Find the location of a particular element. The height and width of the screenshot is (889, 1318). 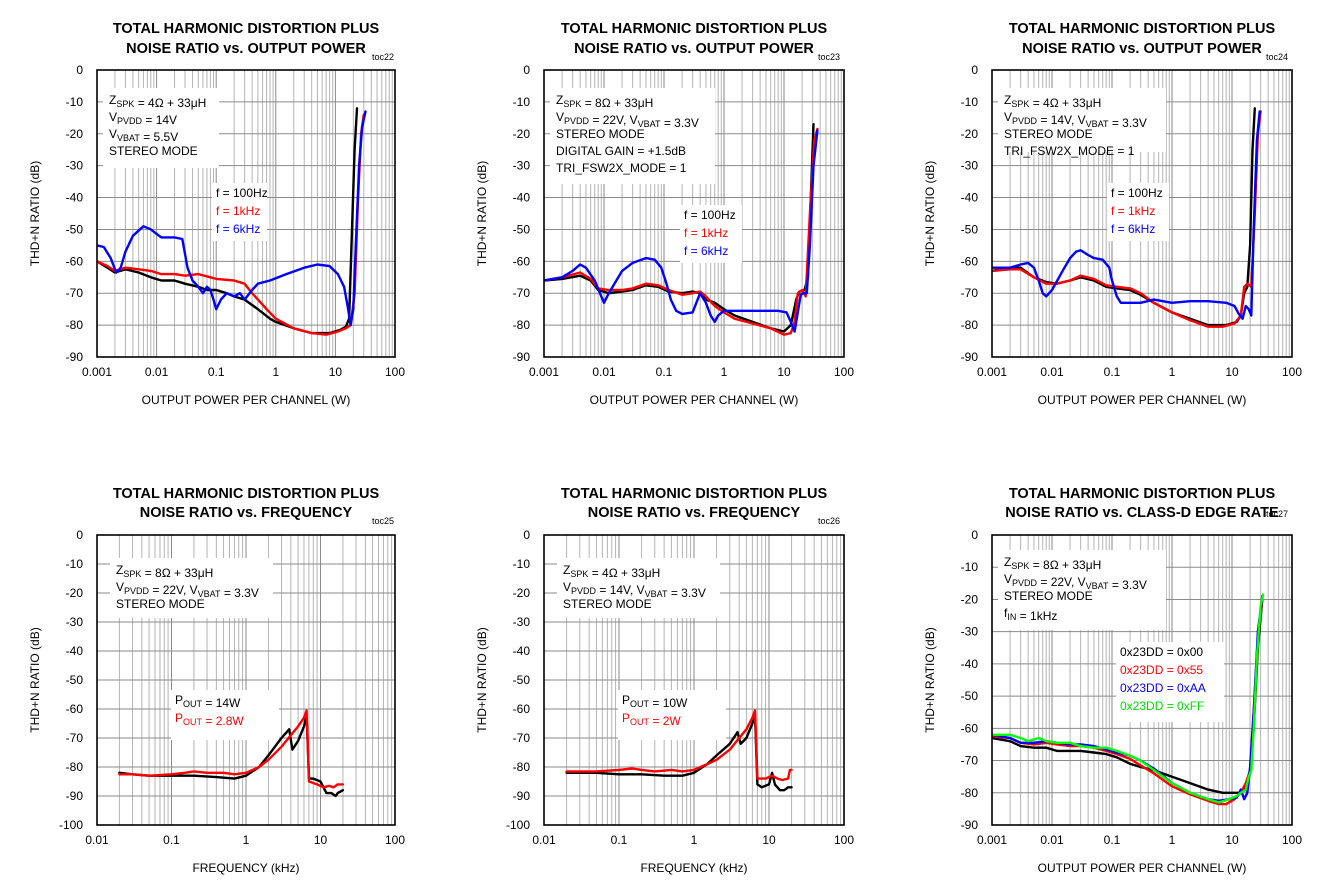

legend-entry: f = 6kHz is located at coordinates (1133, 229).